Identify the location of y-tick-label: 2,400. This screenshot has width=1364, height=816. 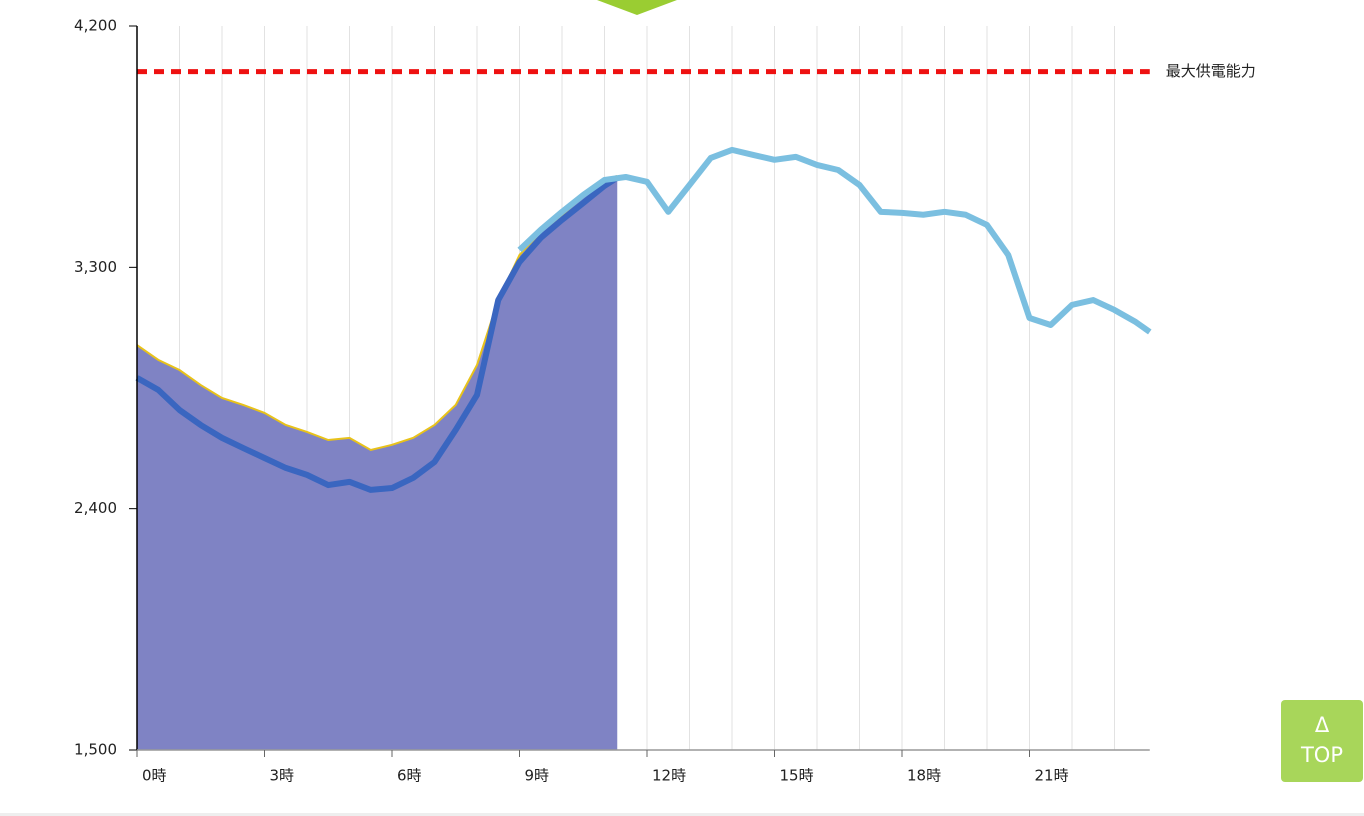
(95, 508).